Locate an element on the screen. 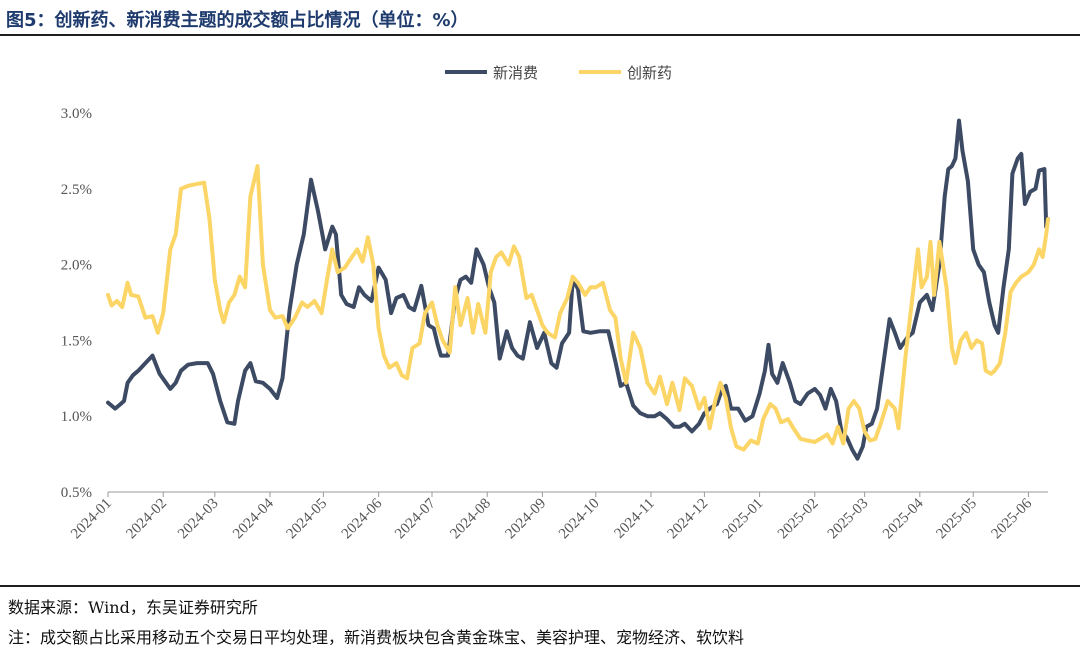  x-tick-label: 2024-10 is located at coordinates (579, 519).